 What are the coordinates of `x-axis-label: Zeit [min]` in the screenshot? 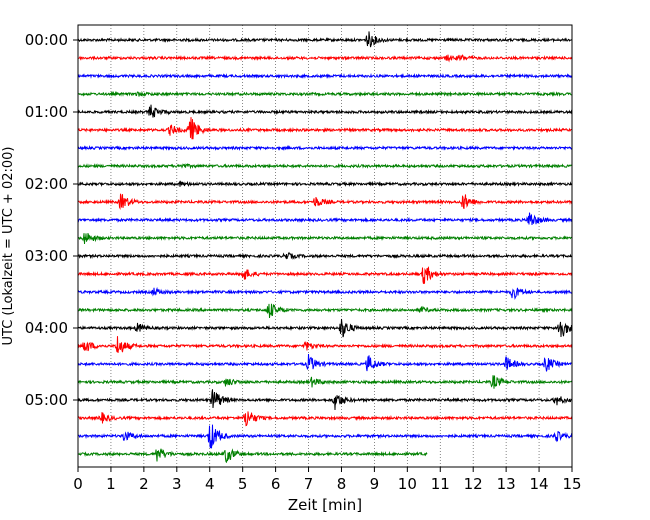 It's located at (325, 505).